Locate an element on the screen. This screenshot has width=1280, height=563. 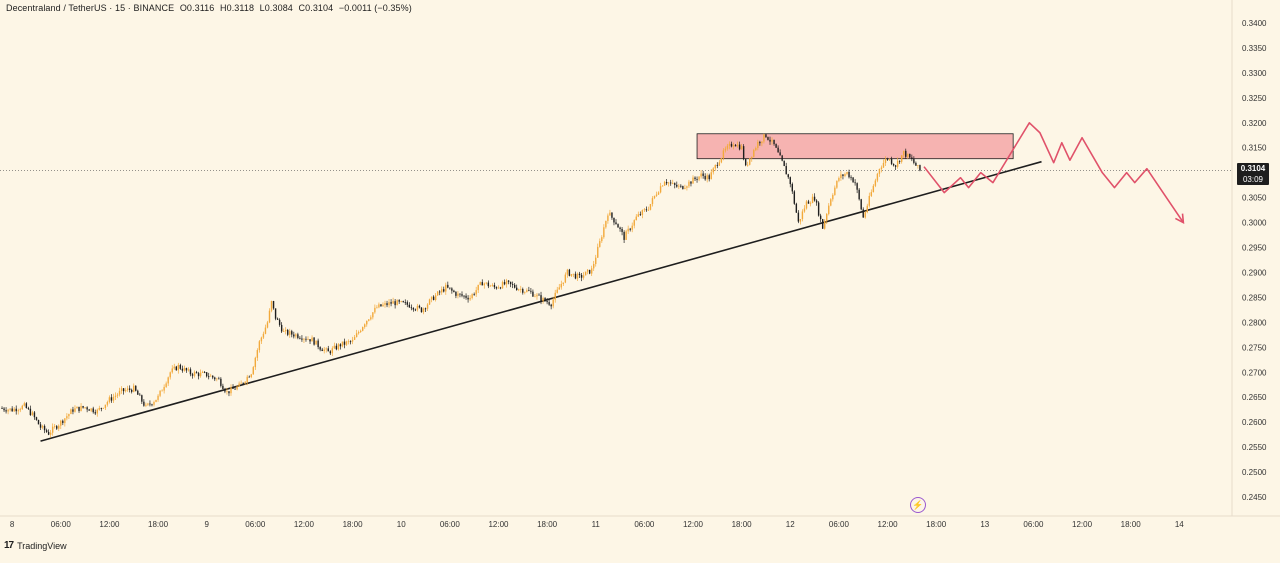
x-tick-label: 13 is located at coordinates (984, 524).